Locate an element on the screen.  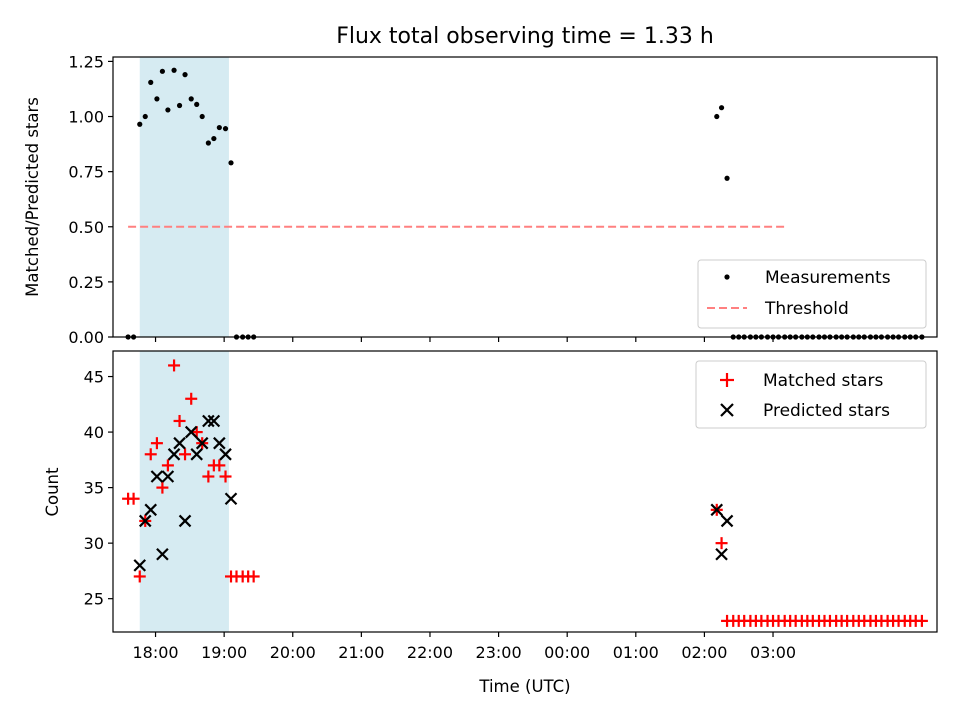
bottom-y-axis-label: Count is located at coordinates (52, 492).